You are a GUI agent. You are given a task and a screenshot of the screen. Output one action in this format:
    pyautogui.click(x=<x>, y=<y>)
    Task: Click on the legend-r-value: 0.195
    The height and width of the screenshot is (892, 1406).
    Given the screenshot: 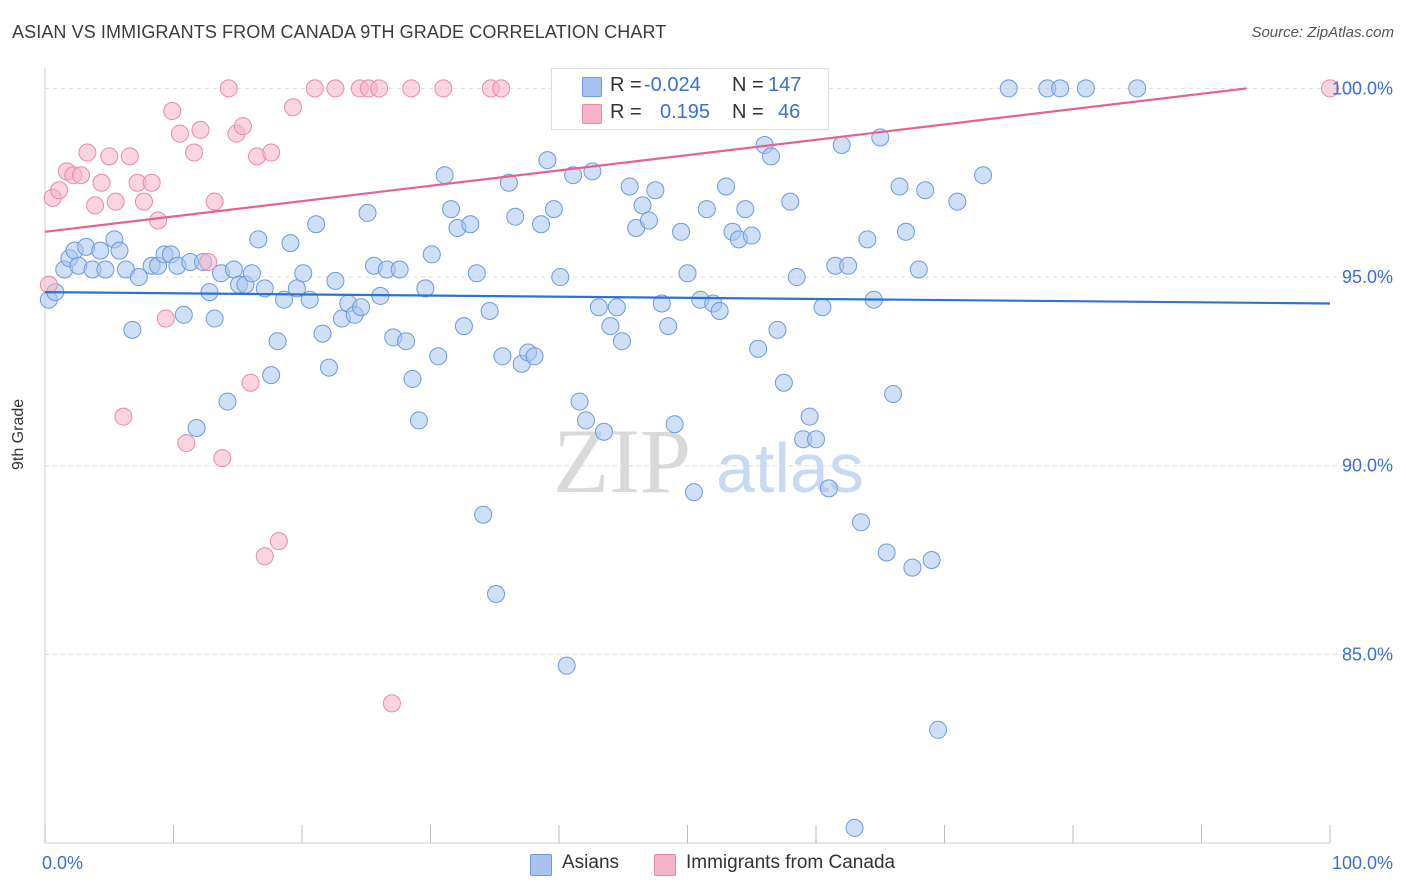 What is the action you would take?
    pyautogui.click(x=685, y=112)
    